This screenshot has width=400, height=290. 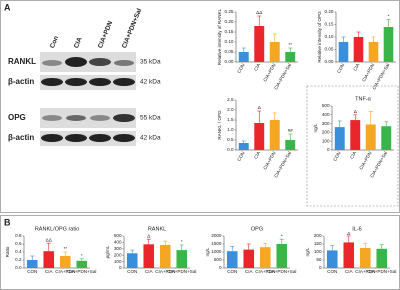 What do you see at coordinates (18, 267) in the screenshot?
I see `y-tick-label: 0.0` at bounding box center [18, 267].